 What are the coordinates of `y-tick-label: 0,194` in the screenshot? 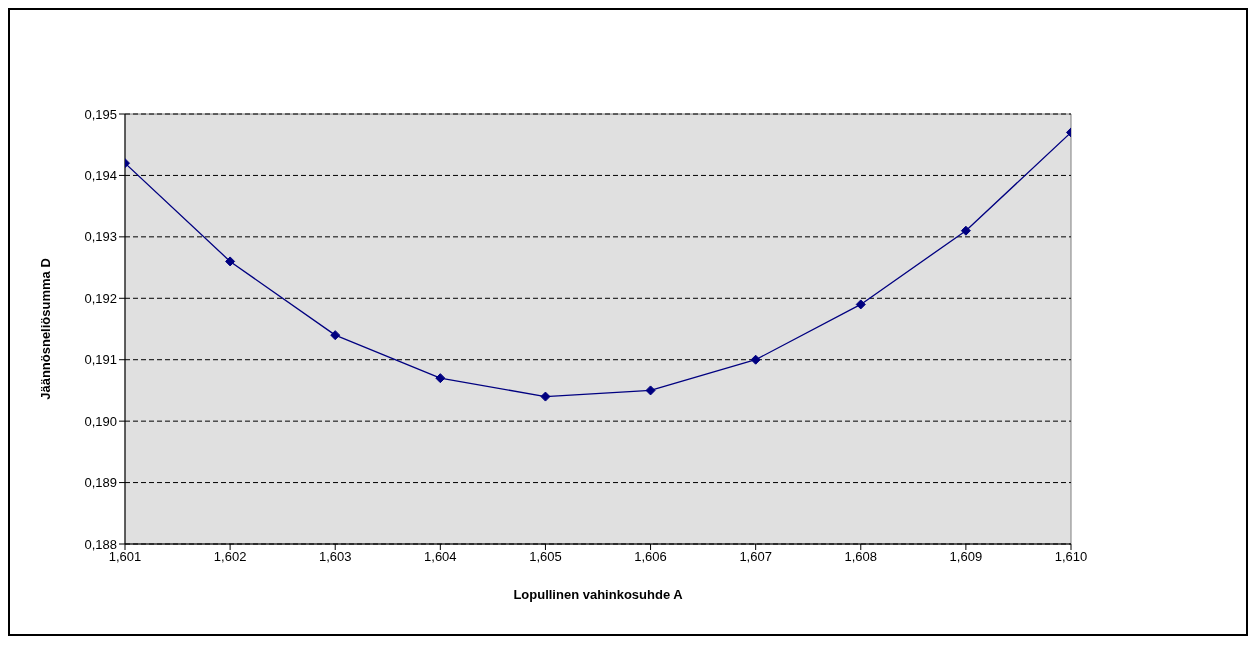 It's located at (100, 176).